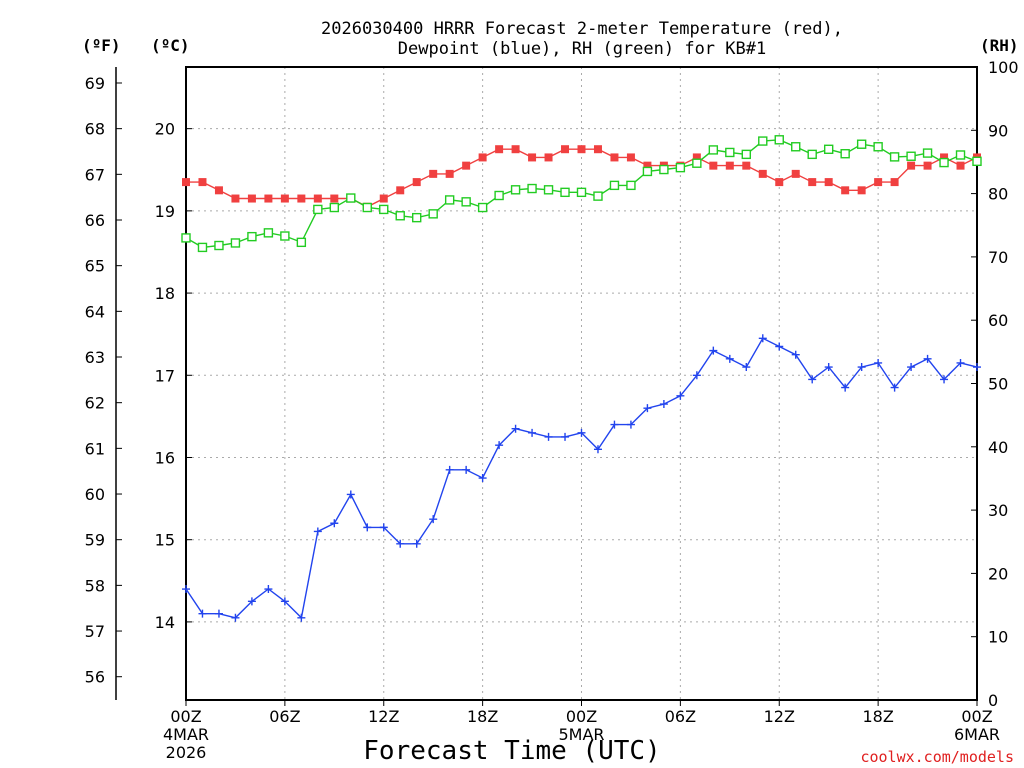 This screenshot has height=768, width=1024. I want to click on x-tick-label: 18Z, so click(877, 716).